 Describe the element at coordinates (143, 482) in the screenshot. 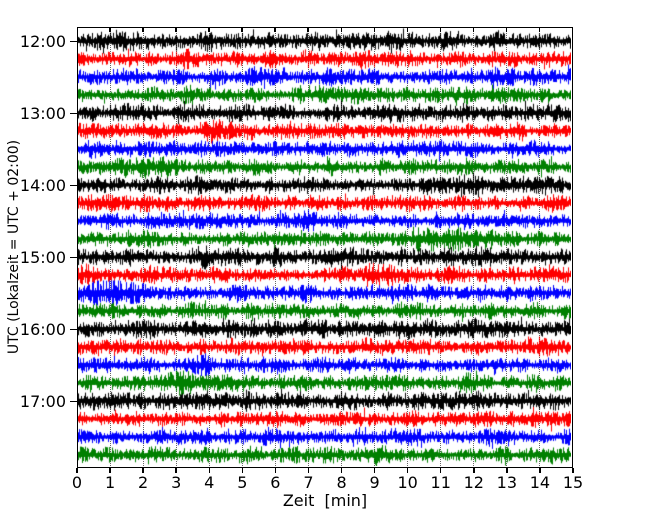

I see `x-tick-label: 2` at that location.